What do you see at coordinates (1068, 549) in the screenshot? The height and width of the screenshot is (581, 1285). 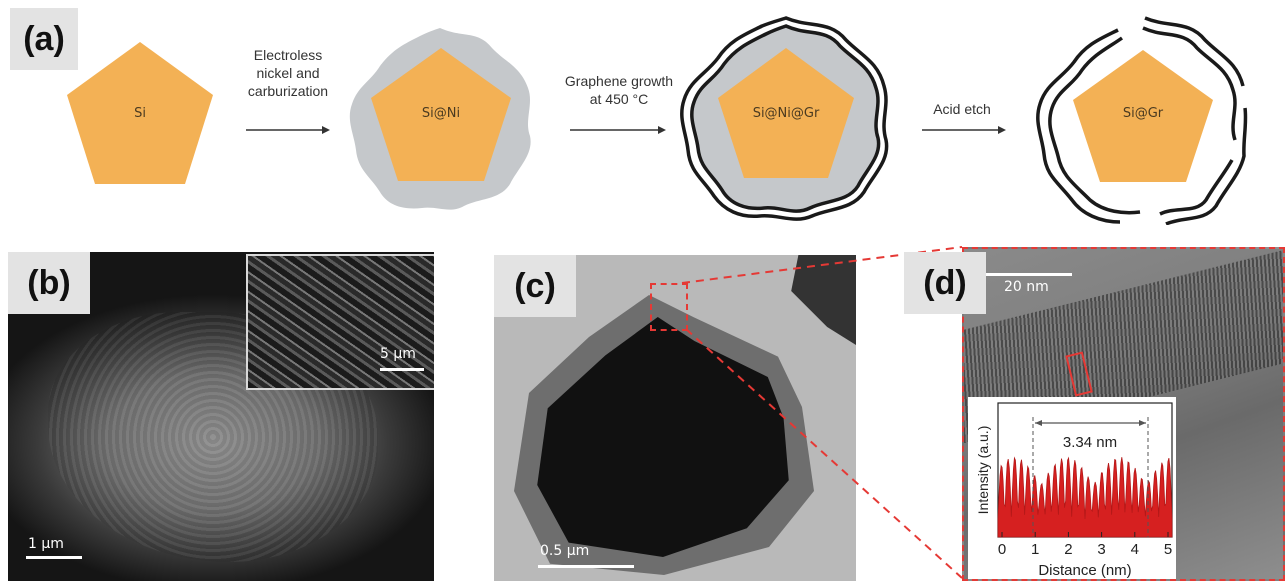 I see `x-tick-label: 2` at bounding box center [1068, 549].